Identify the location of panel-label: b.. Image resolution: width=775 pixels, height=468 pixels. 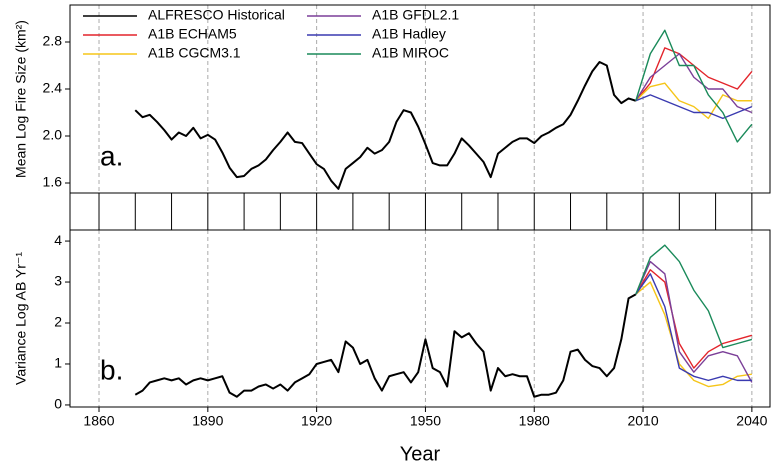
(111, 369).